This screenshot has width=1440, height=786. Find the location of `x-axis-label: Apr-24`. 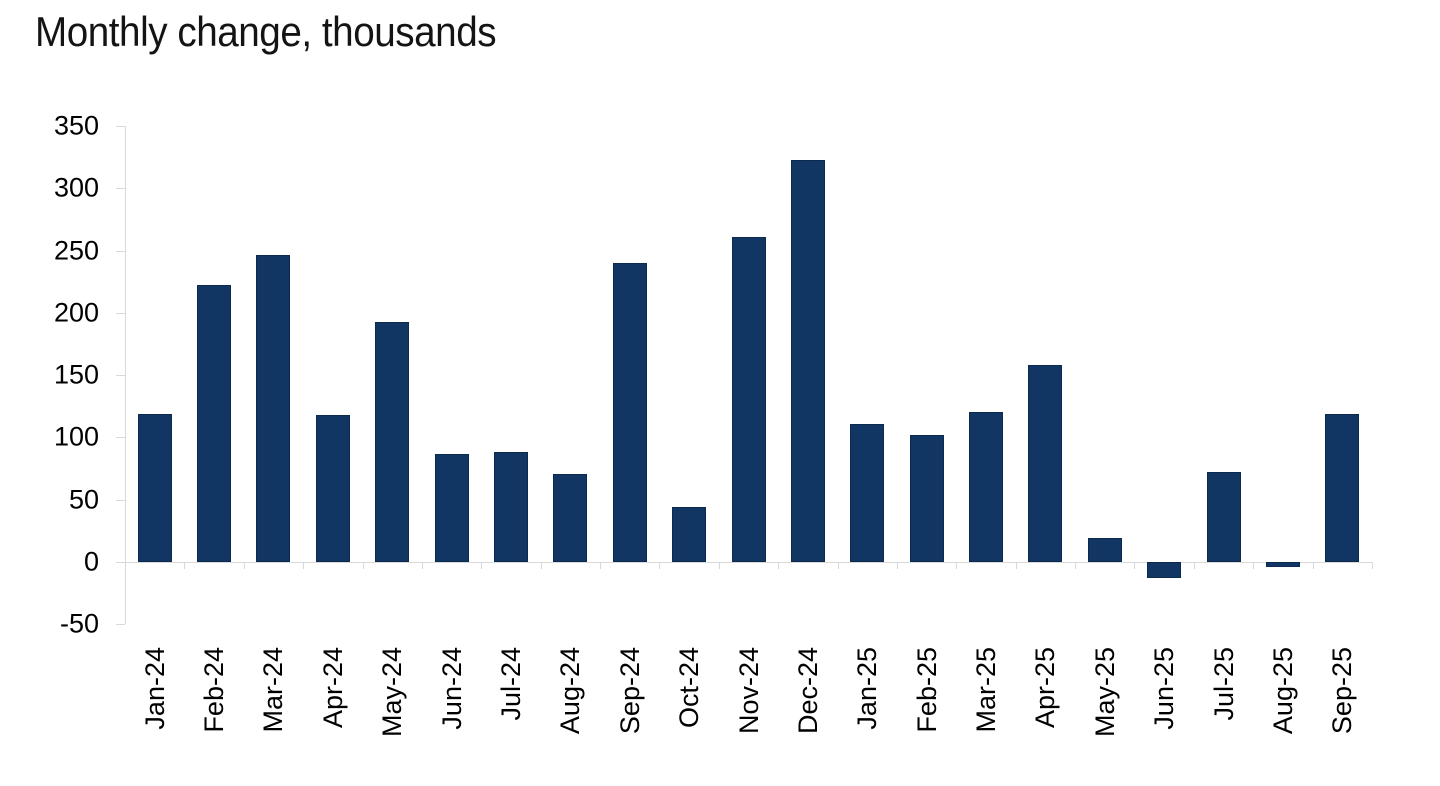

x-axis-label: Apr-24 is located at coordinates (332, 688).